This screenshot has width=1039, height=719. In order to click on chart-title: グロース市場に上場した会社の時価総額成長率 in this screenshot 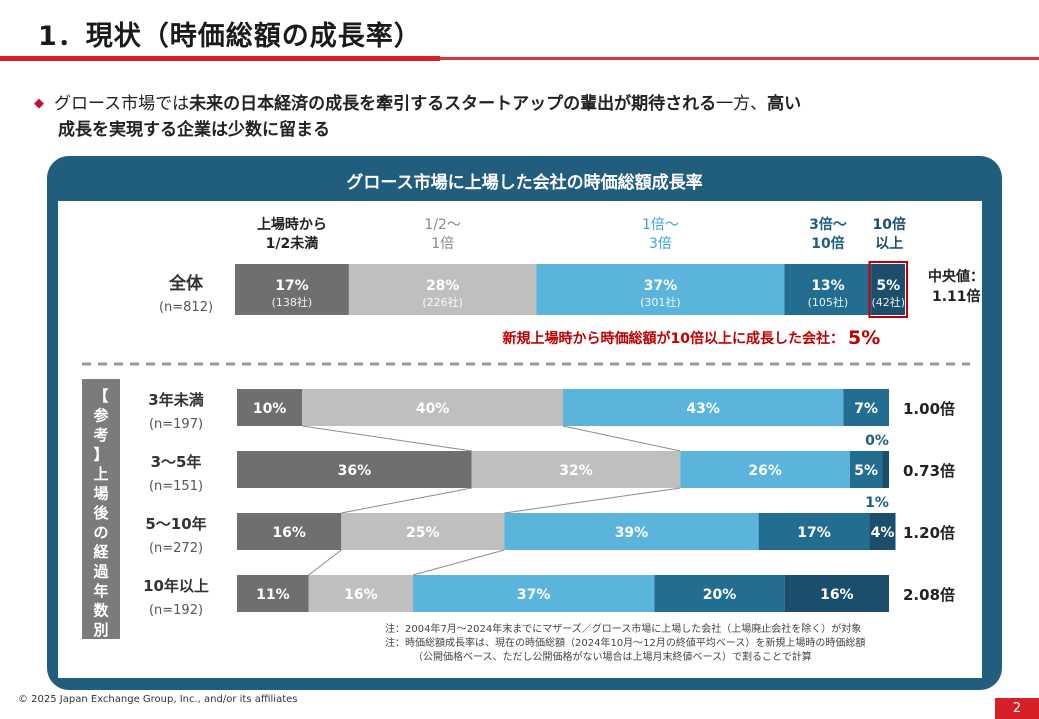, I will do `click(524, 183)`.